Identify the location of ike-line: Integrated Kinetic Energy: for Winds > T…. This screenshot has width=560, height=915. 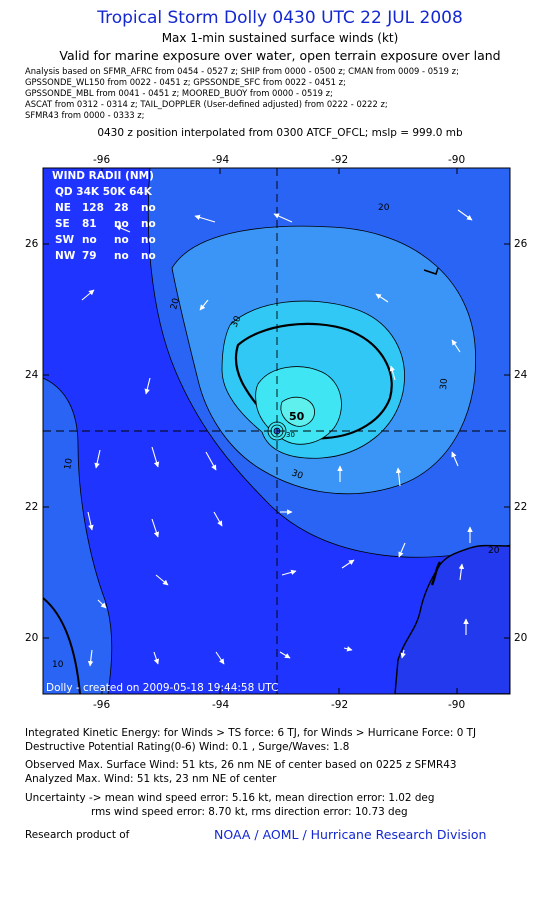
(251, 733).